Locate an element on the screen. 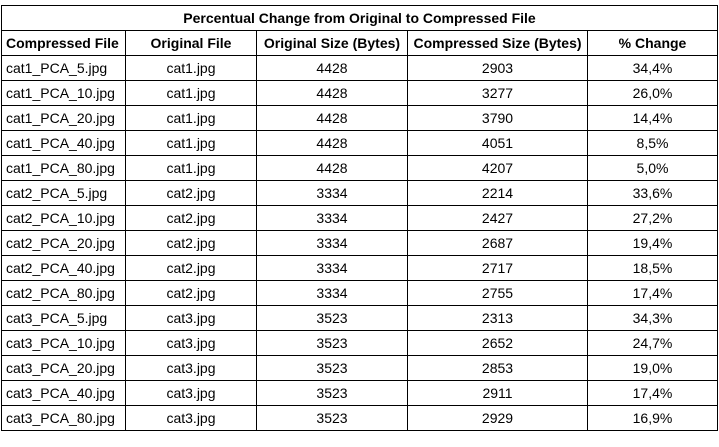 The height and width of the screenshot is (447, 719). table-row: cat2_PCA_40.jpg cat2.jpg 3334 2717 18,5% is located at coordinates (359, 268).